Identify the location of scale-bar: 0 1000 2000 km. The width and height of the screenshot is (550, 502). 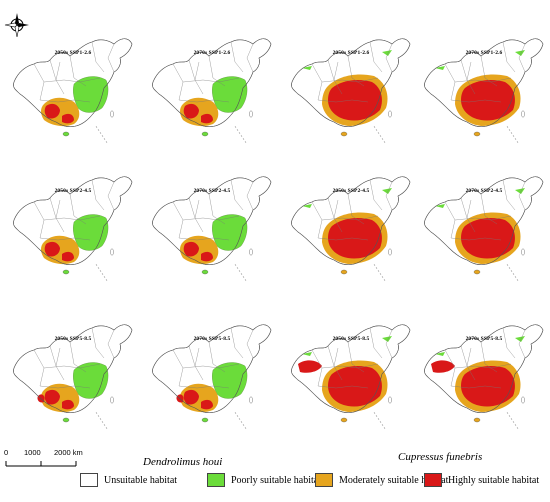
(49, 463).